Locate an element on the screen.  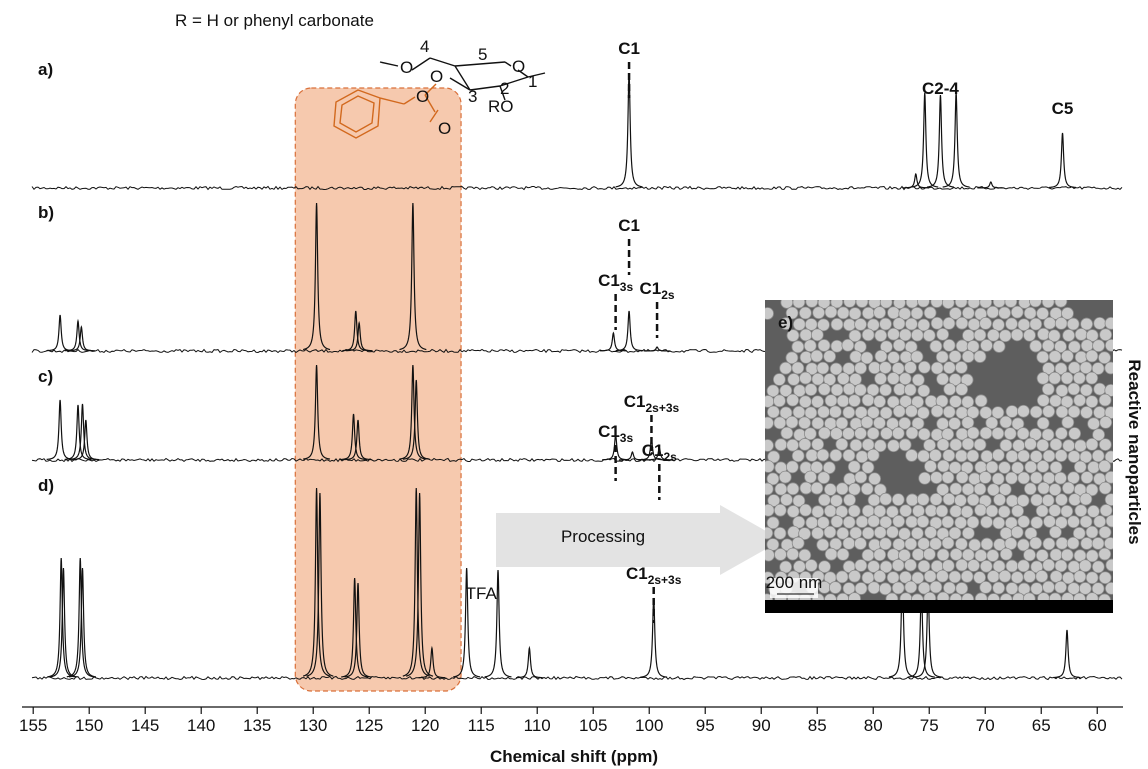
x-tick-label: 75 is located at coordinates (929, 725).